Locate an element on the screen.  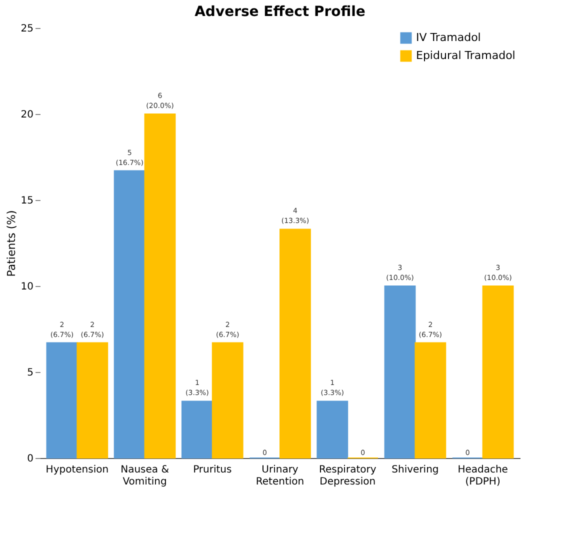
y-tick-label: 15 is located at coordinates (27, 201).